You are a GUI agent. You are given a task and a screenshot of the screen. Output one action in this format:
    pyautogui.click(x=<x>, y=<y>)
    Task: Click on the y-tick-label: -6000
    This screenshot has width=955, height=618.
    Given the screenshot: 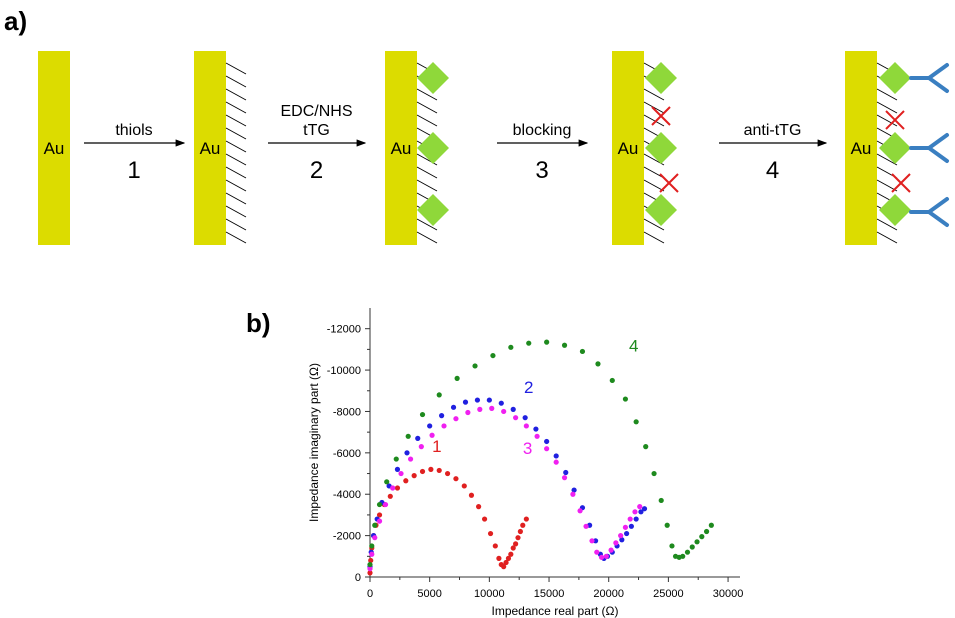 What is the action you would take?
    pyautogui.click(x=347, y=454)
    